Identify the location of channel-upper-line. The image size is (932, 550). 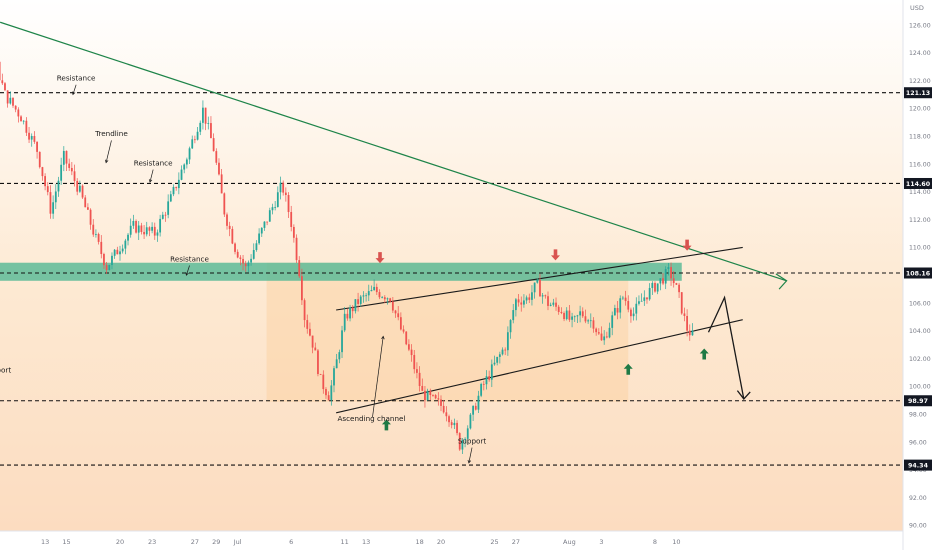
(539, 278).